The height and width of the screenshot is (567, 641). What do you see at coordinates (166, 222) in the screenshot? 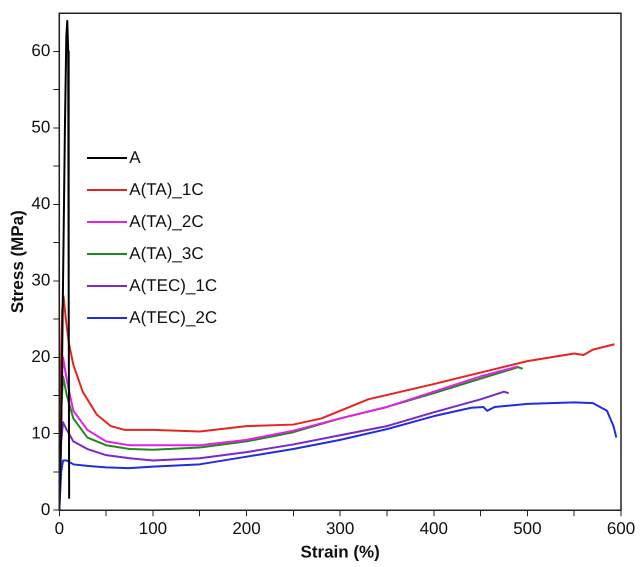
I see `legend-label: A(TA)_2C` at bounding box center [166, 222].